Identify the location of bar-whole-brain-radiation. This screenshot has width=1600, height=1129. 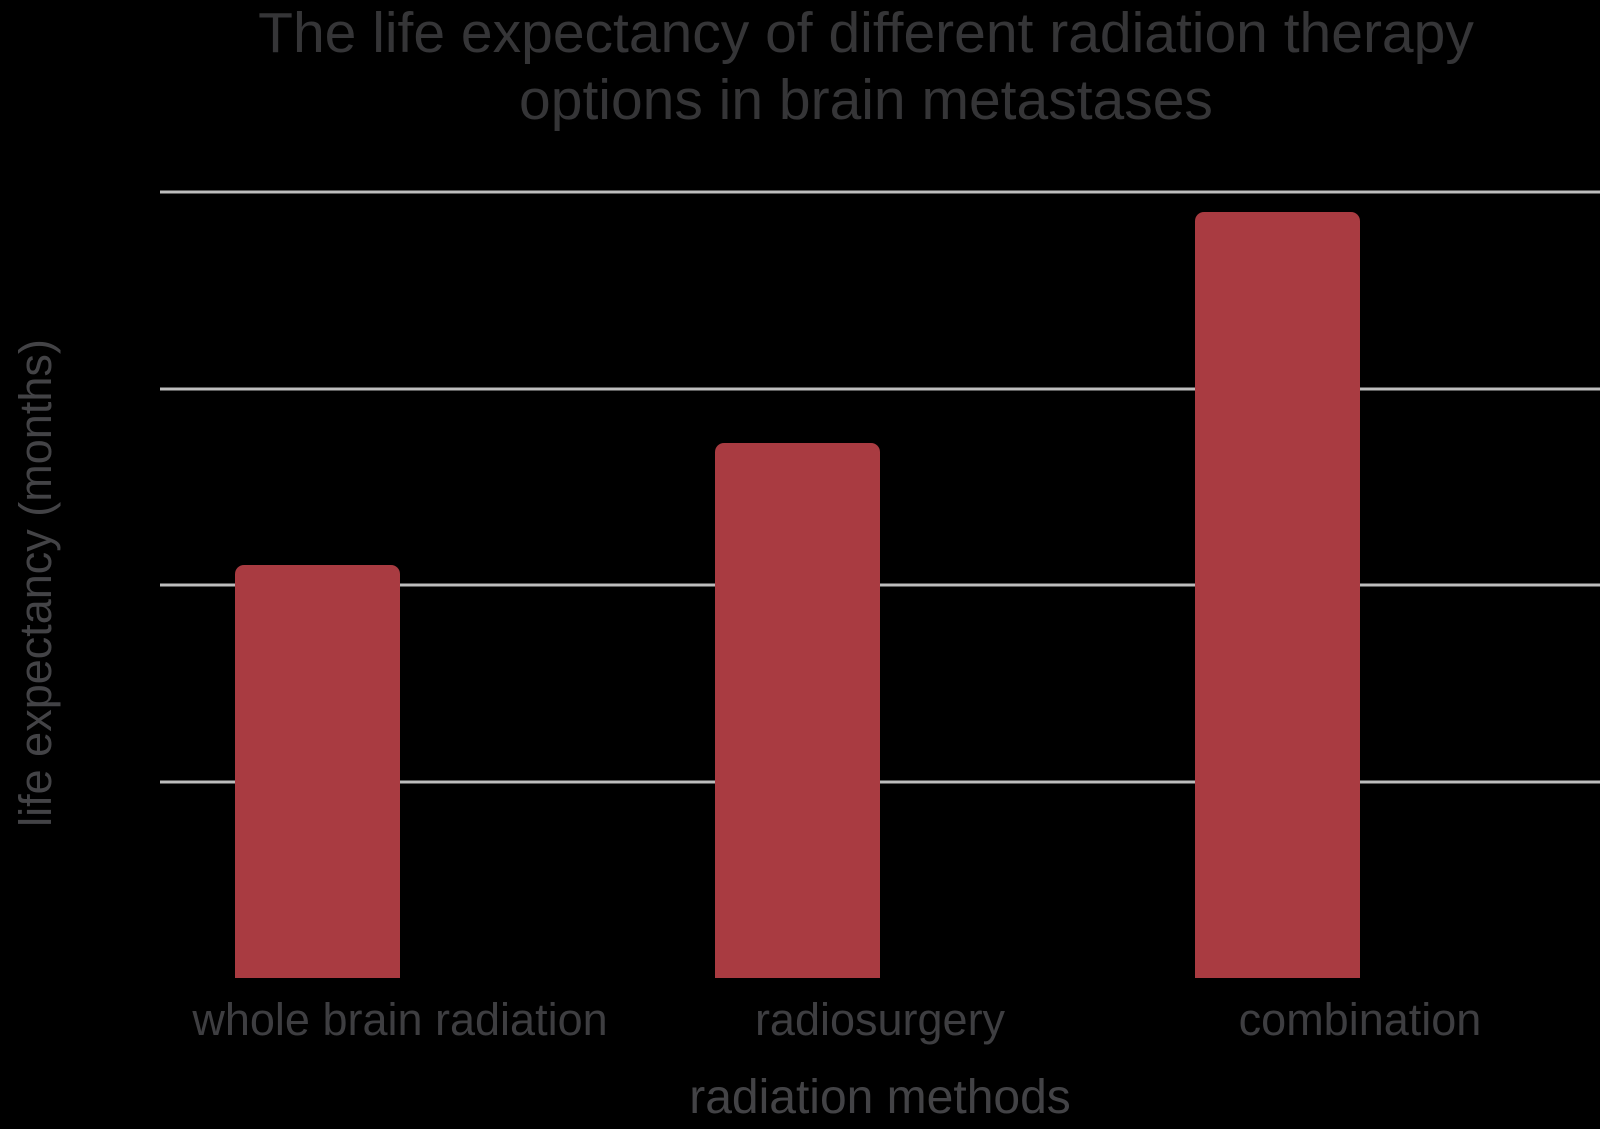
(317, 771).